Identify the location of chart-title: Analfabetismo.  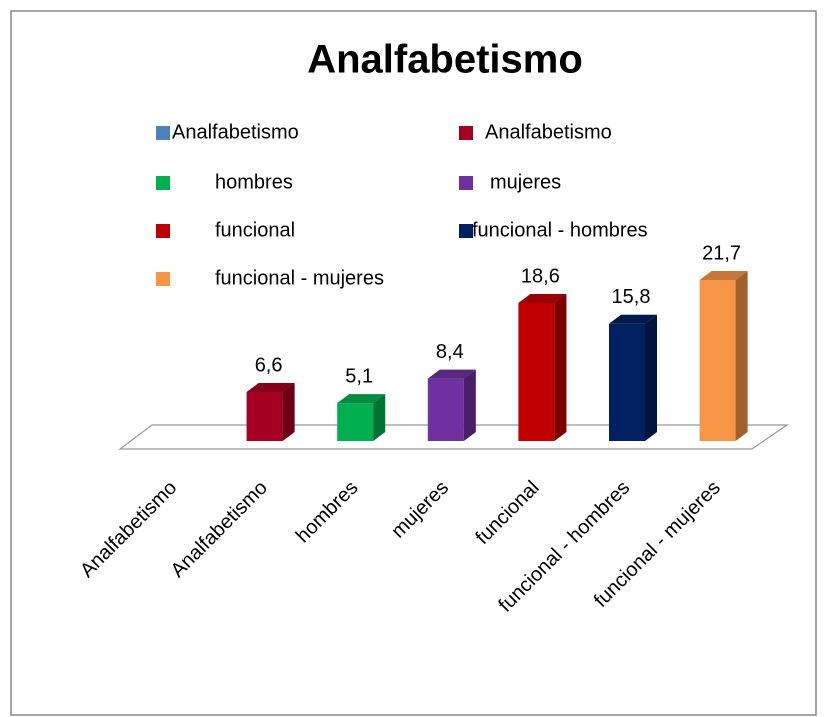
(445, 60).